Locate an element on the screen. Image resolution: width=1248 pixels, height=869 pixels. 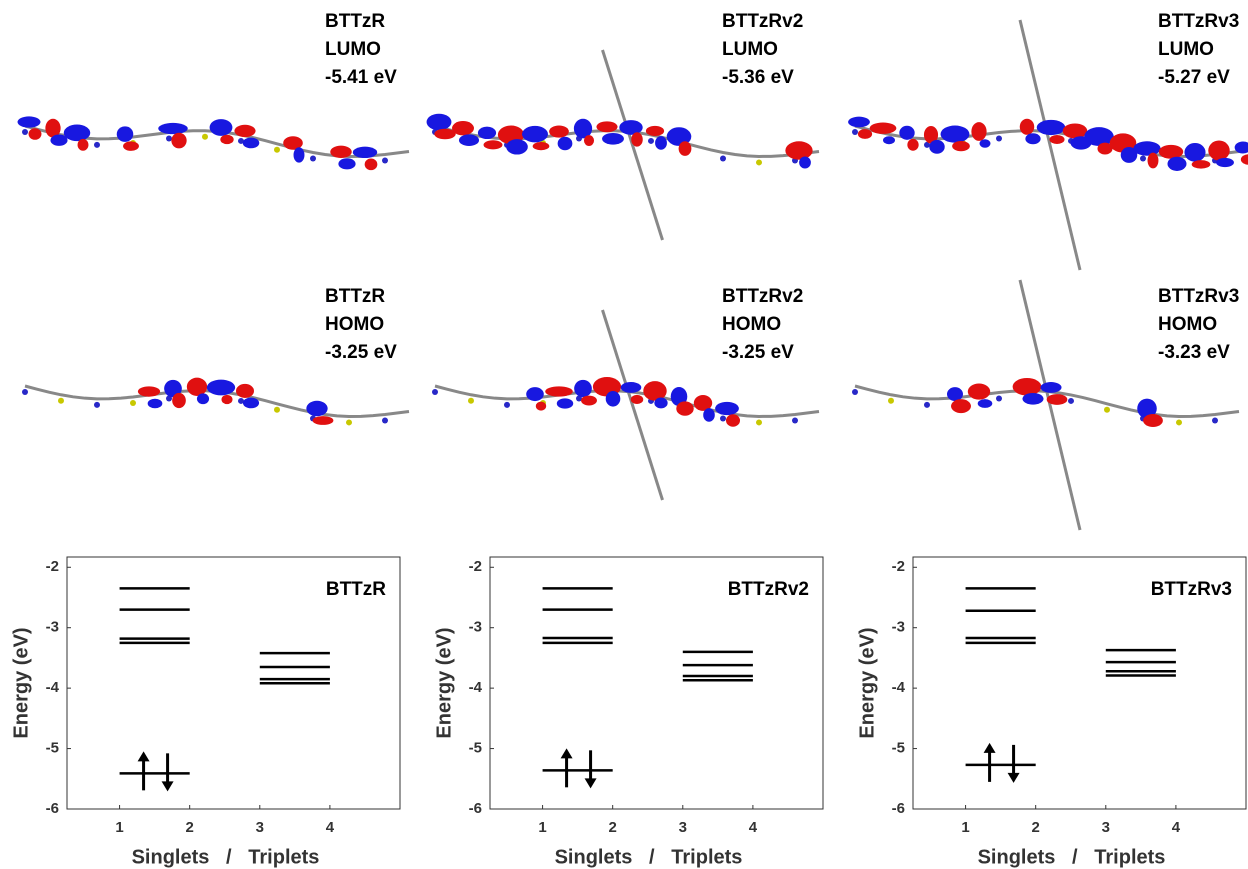
spin-down-head is located at coordinates (167, 786).